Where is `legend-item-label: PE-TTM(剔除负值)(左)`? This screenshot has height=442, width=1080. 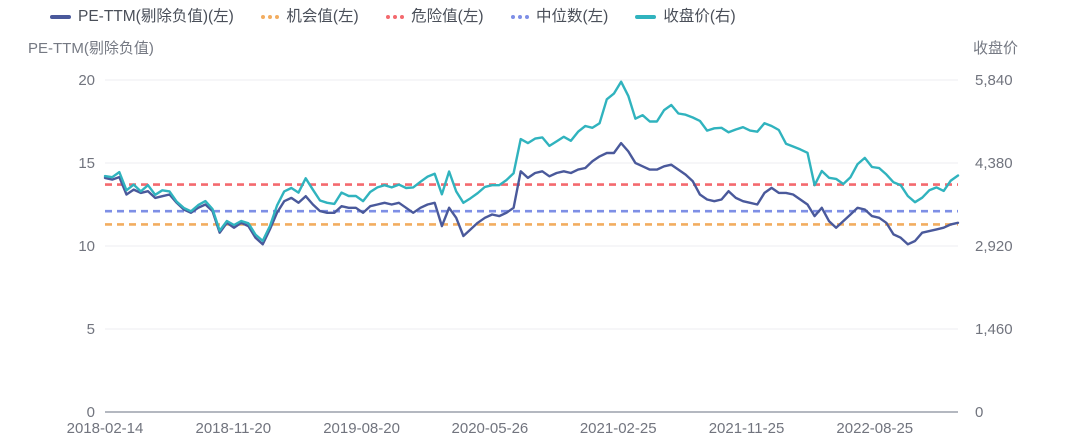 legend-item-label: PE-TTM(剔除负值)(左) is located at coordinates (156, 16).